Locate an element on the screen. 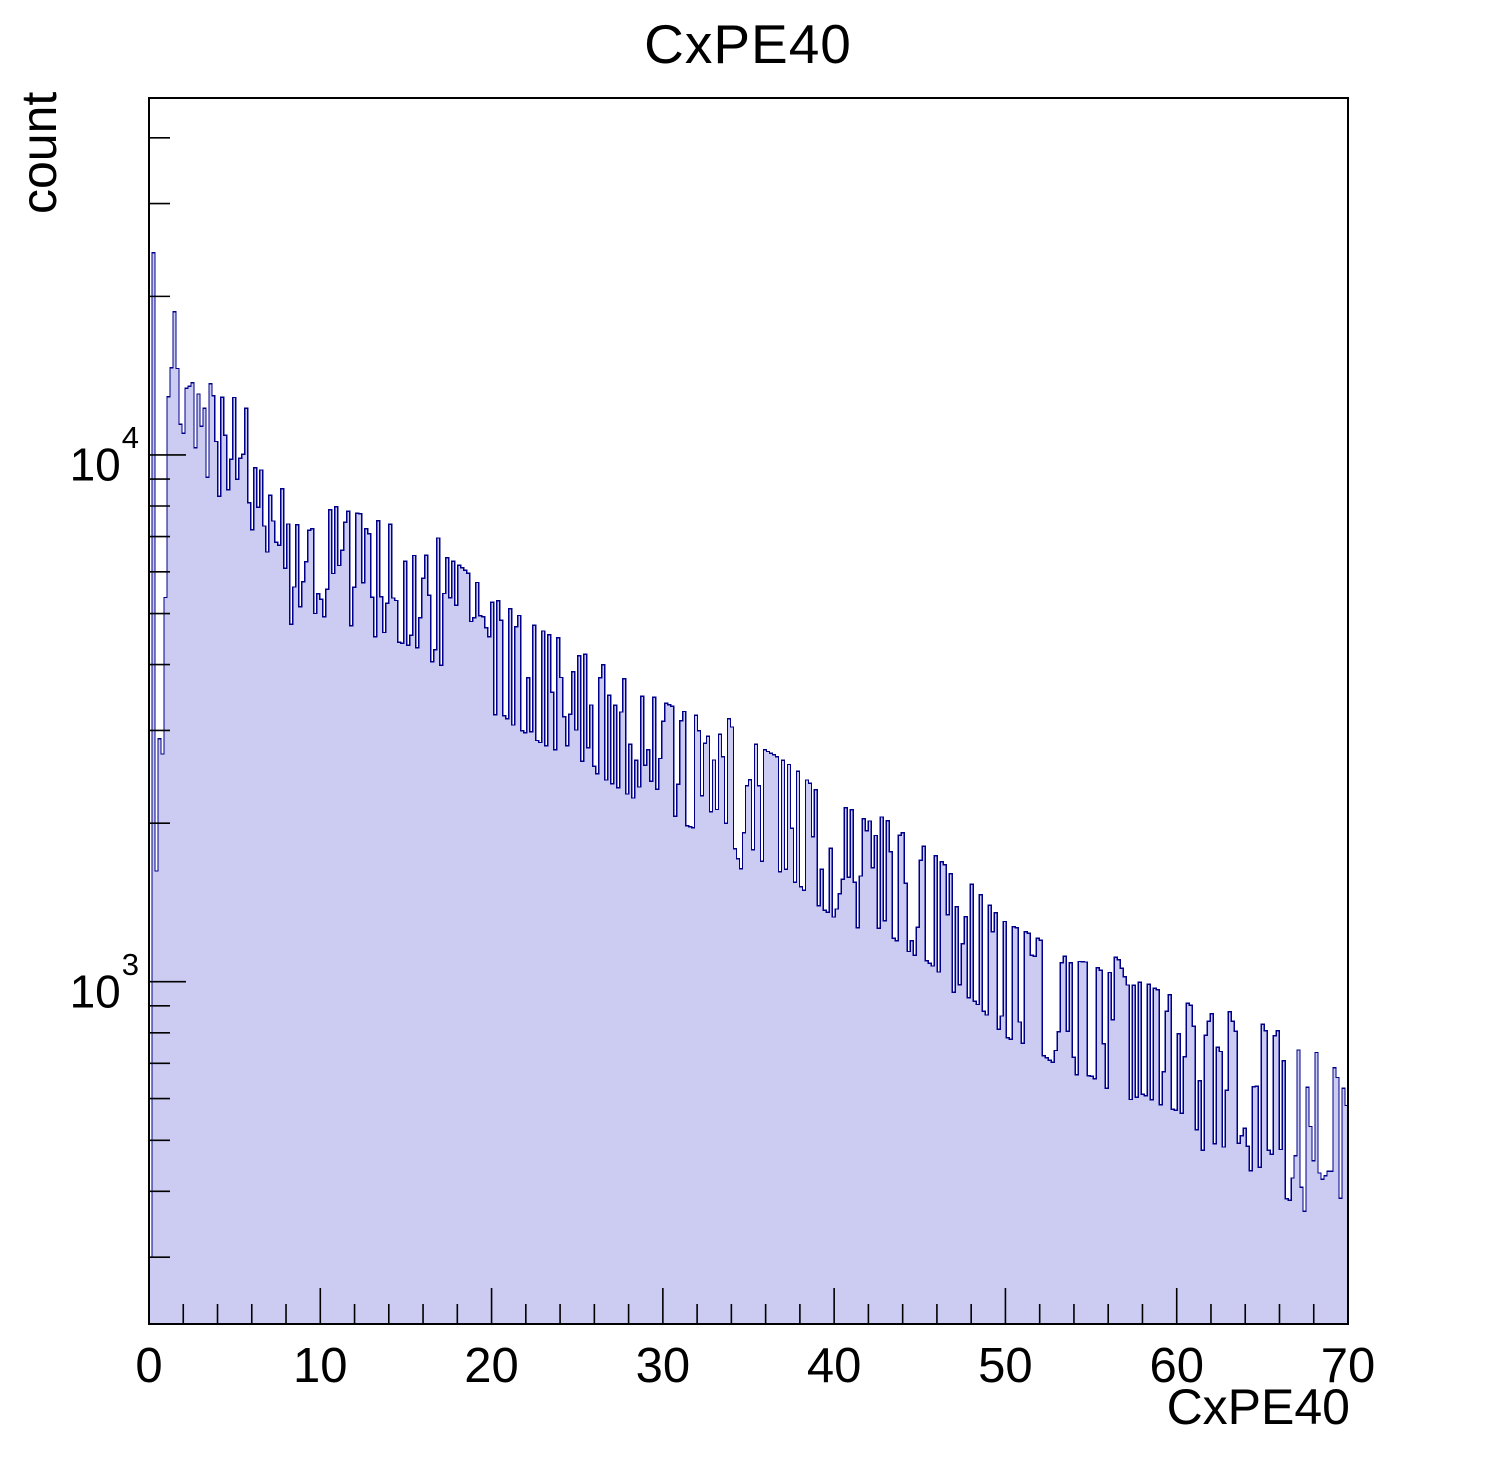  chart-title: CxPE40 is located at coordinates (748, 44).